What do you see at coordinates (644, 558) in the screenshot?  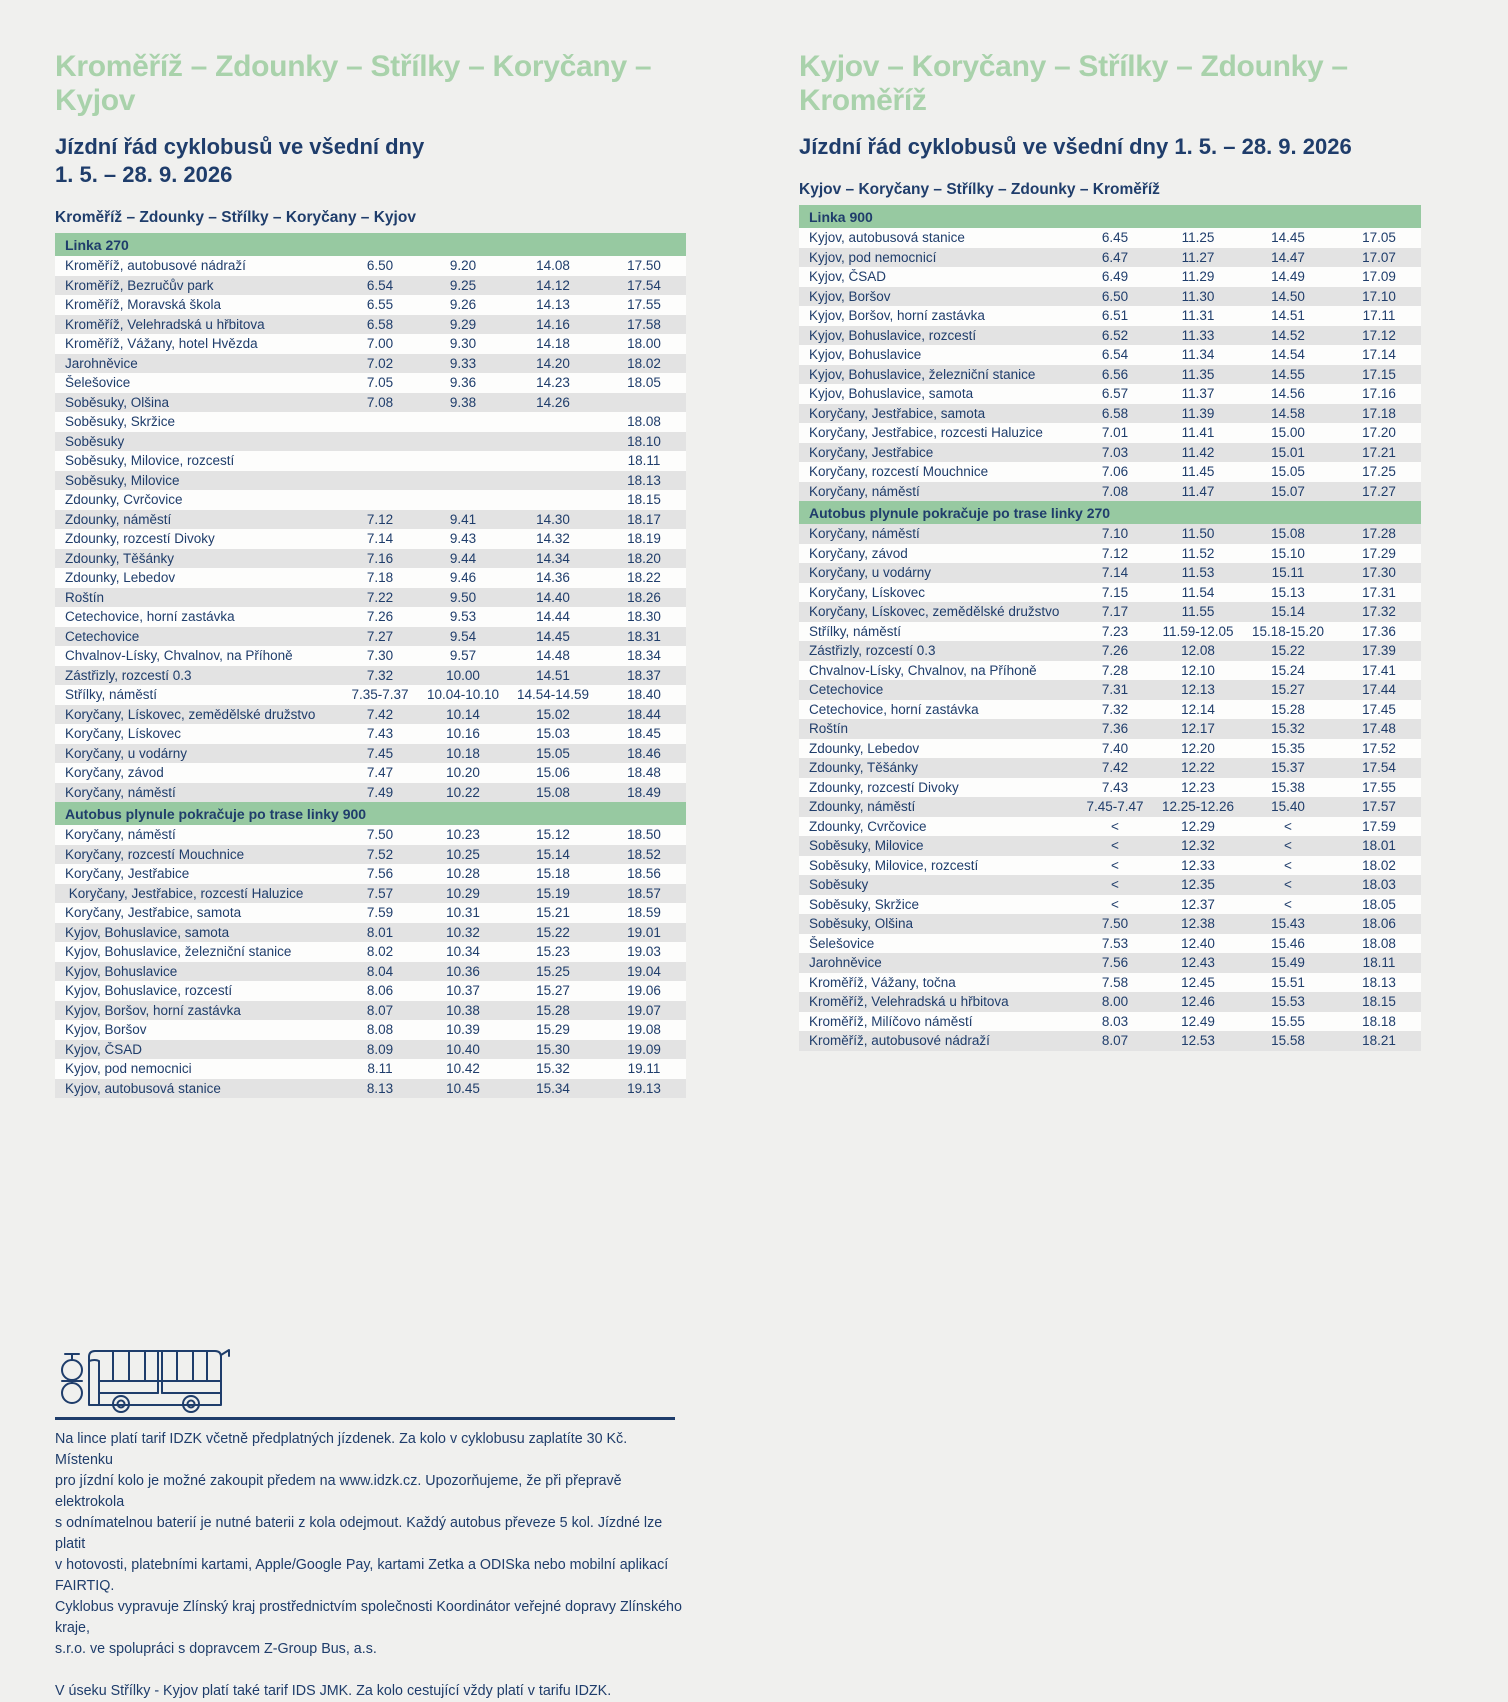 I see `departure-time: 18.20` at bounding box center [644, 558].